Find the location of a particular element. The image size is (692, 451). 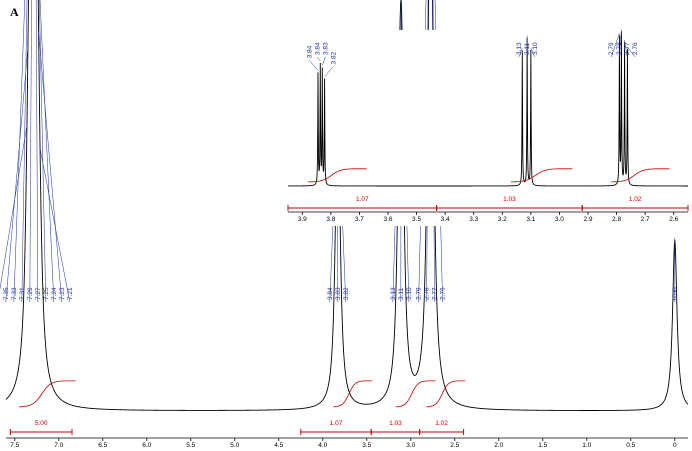

x-tick-label: 3.4 is located at coordinates (445, 219).